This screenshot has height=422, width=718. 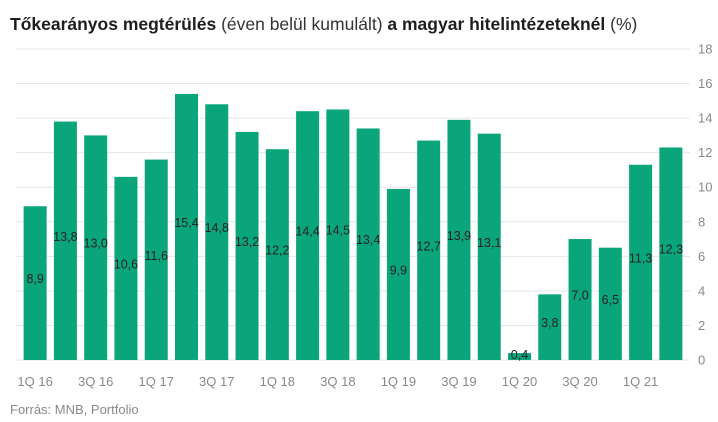 I want to click on title-part-main: Tőkearányos megtérülés, so click(x=113, y=24).